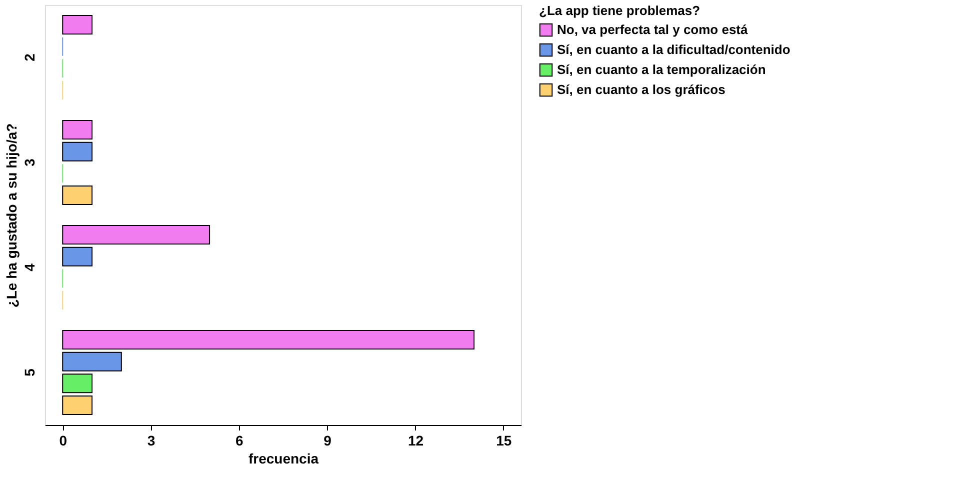  I want to click on y-tick-label: 3, so click(30, 162).